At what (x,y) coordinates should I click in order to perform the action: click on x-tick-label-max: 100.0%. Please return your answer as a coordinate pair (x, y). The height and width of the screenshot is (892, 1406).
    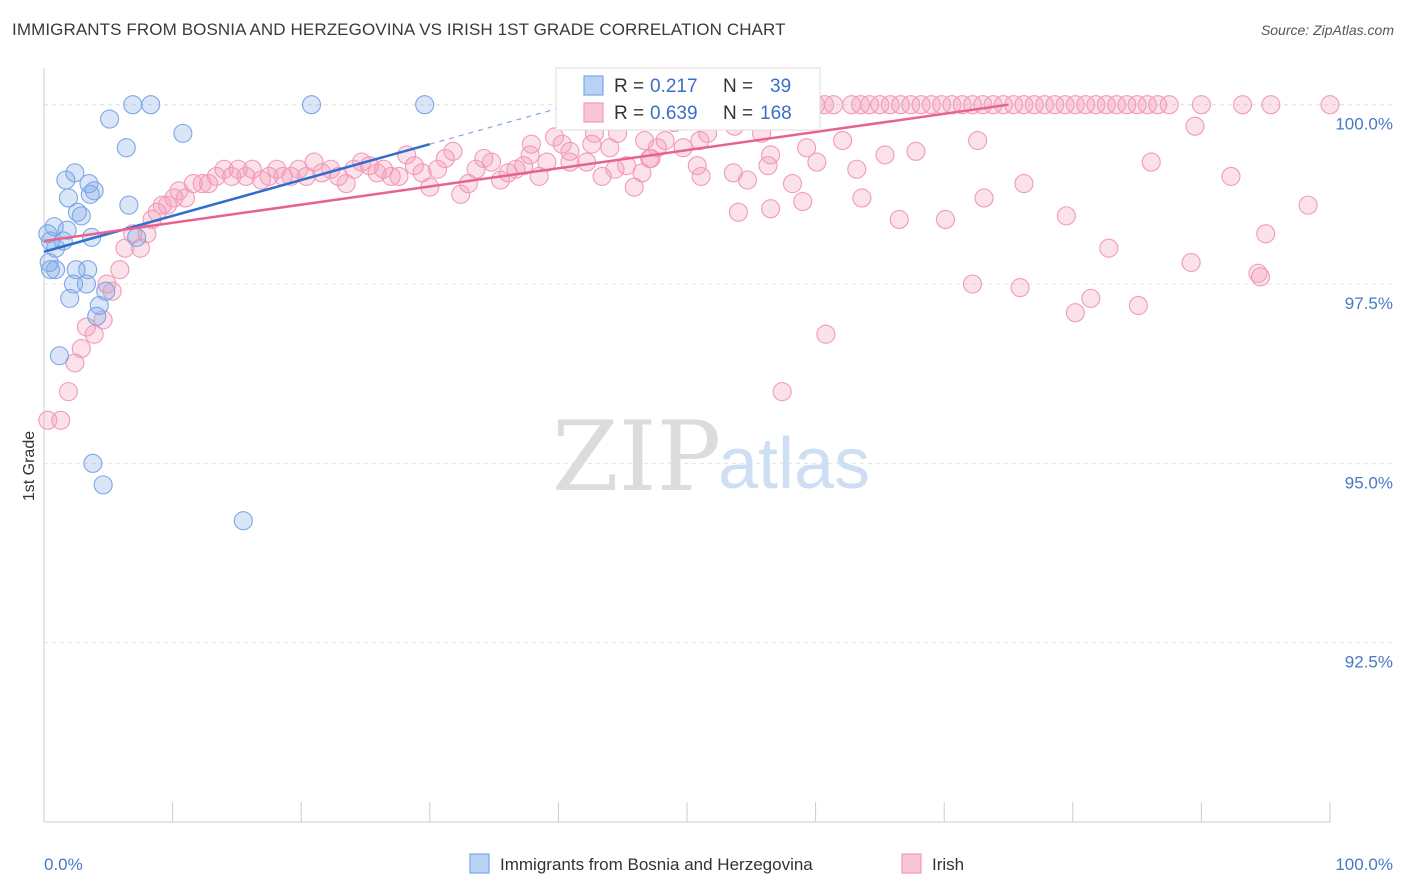
    Looking at the image, I should click on (1364, 864).